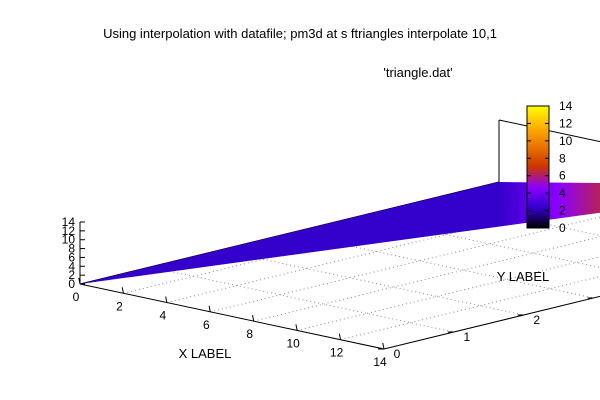  I want to click on x-tick-label: 2, so click(119, 306).